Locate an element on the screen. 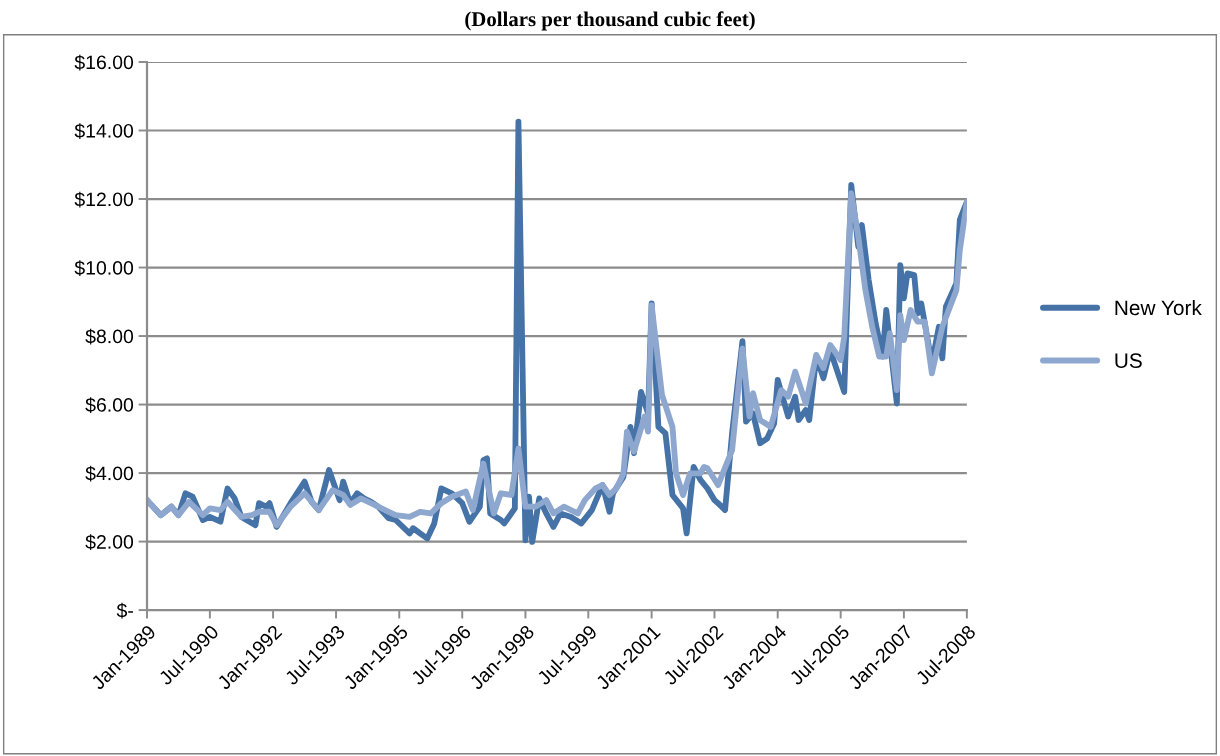  y-tick-label: $2.00 is located at coordinates (109, 542).